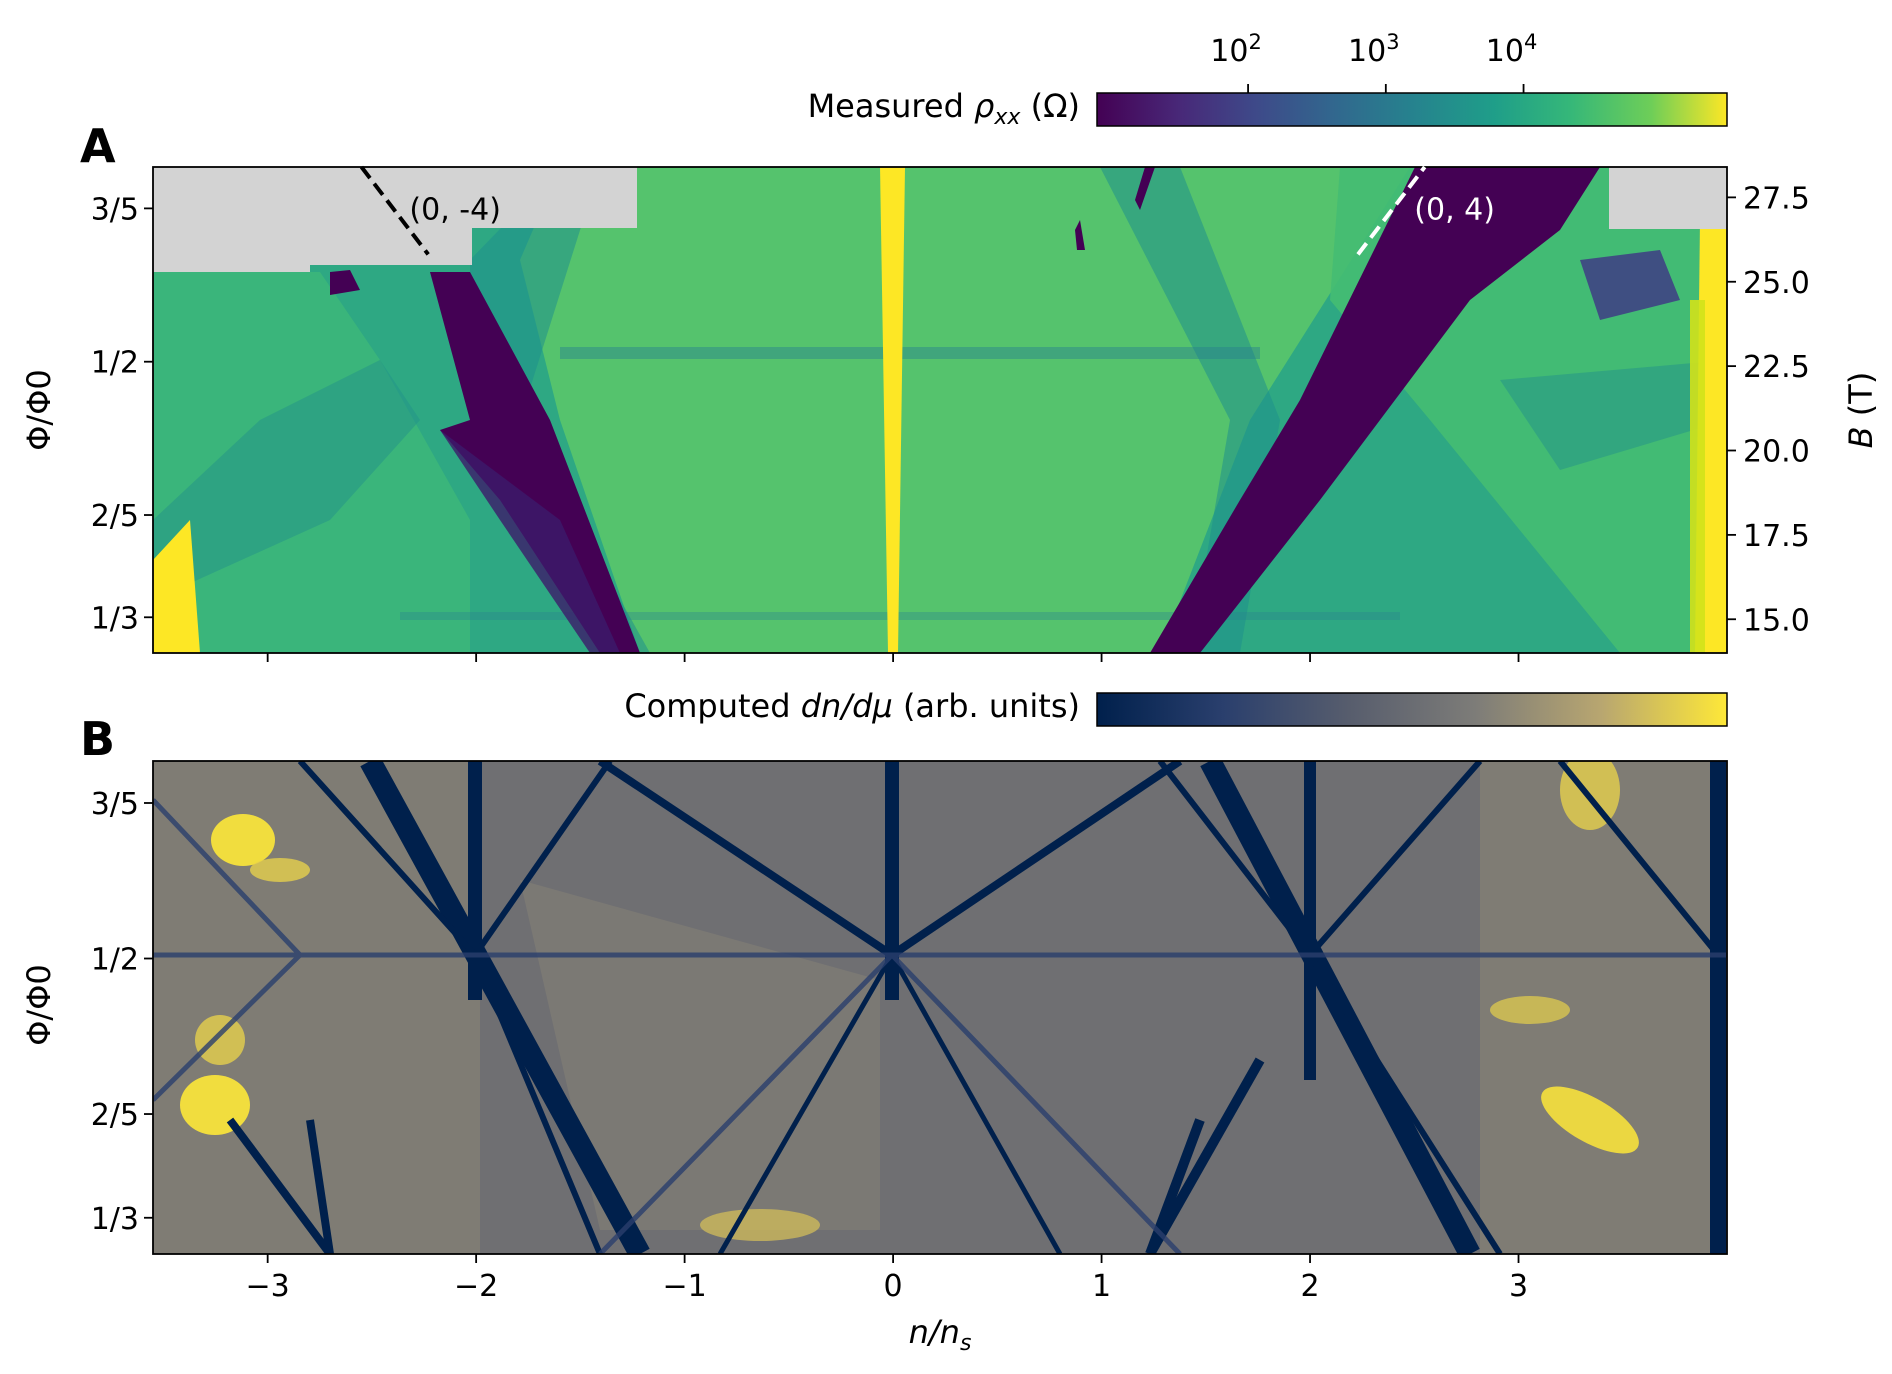 The width and height of the screenshot is (1892, 1374). What do you see at coordinates (1768, 409) in the screenshot?
I see `panel-a-right-ticks: 27.5 25.0 22.5 20.0 17.5 15.0` at bounding box center [1768, 409].